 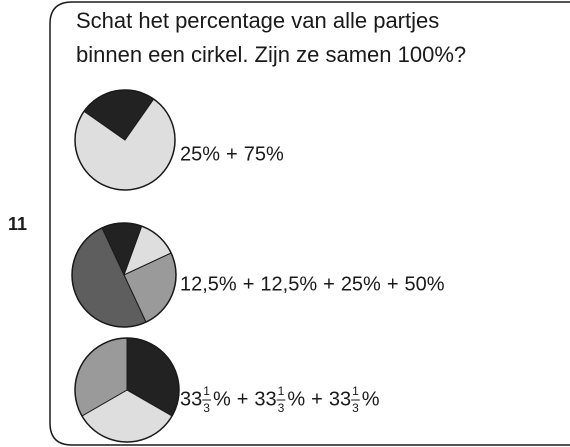 I want to click on exercise-number: 11, so click(x=17, y=224).